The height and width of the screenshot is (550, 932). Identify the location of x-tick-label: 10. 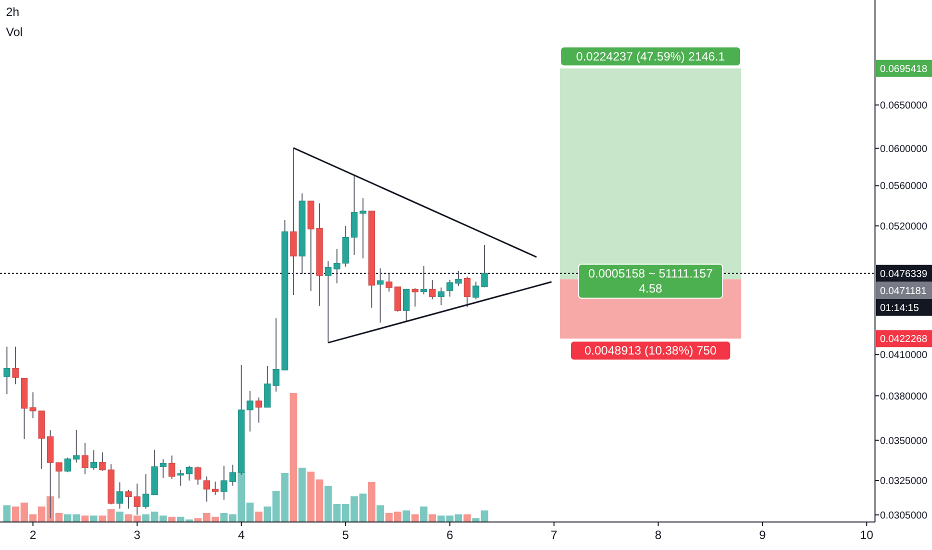
(867, 535).